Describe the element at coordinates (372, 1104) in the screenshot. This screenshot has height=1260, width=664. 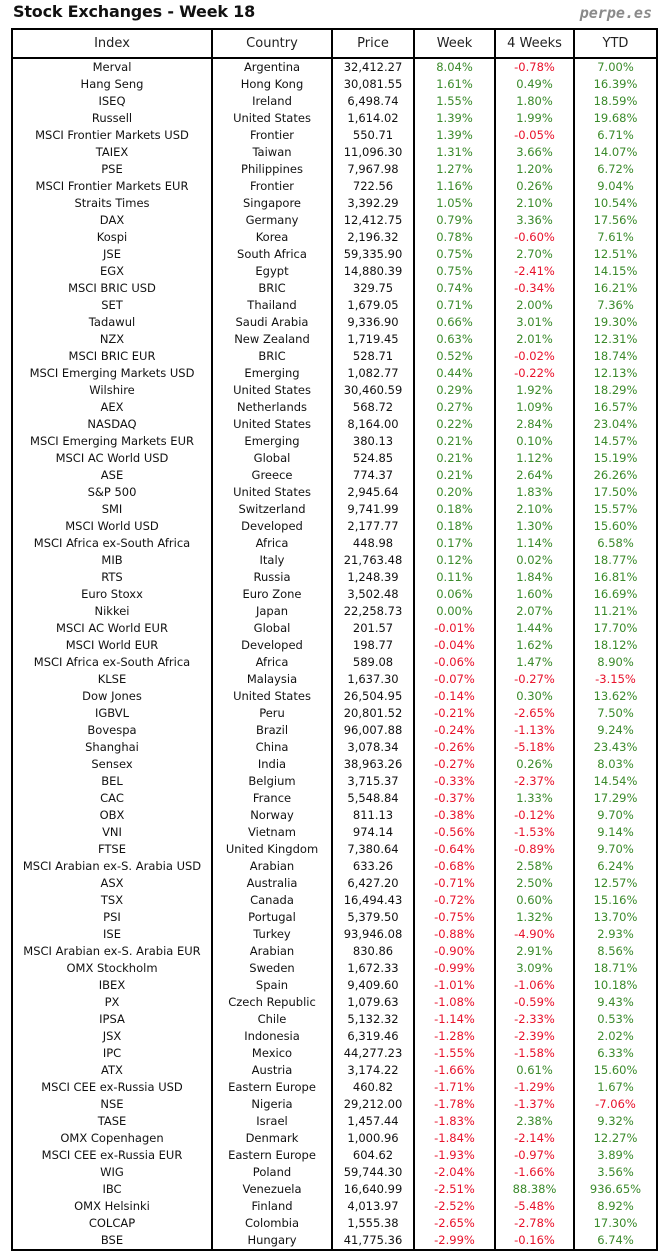
I see `cell-price: 29,212.00` at that location.